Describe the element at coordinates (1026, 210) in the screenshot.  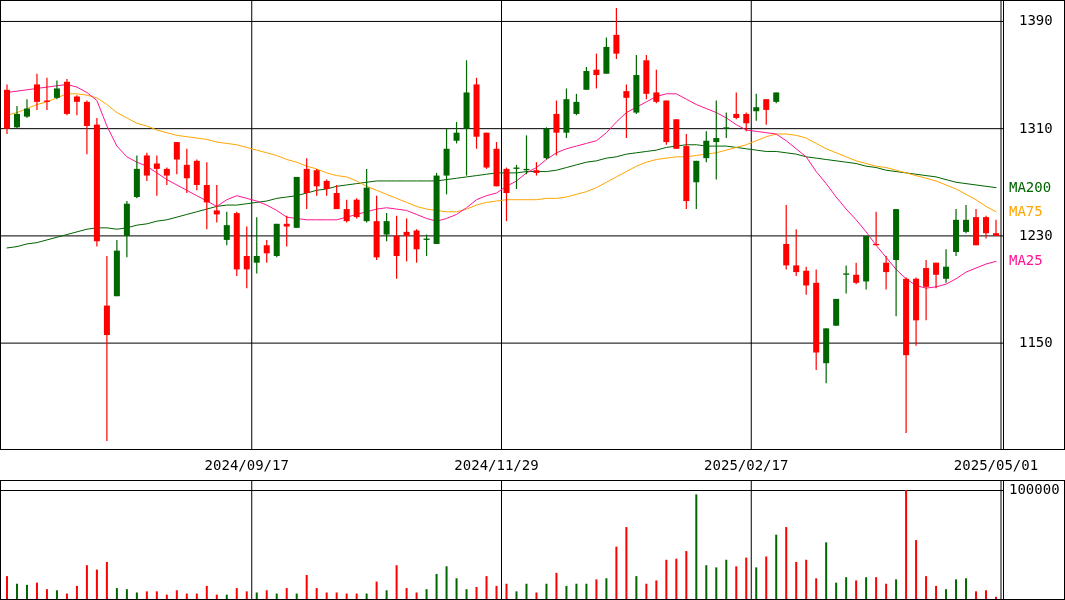
I see `series-label: MA75` at that location.